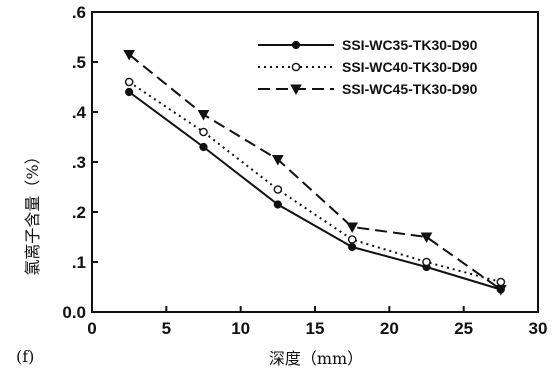  Describe the element at coordinates (79, 262) in the screenshot. I see `y-tick-label: .1` at that location.